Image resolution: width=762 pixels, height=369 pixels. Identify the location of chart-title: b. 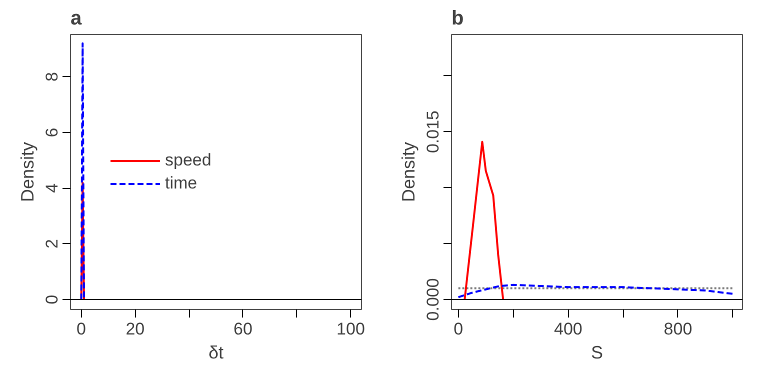
(458, 19).